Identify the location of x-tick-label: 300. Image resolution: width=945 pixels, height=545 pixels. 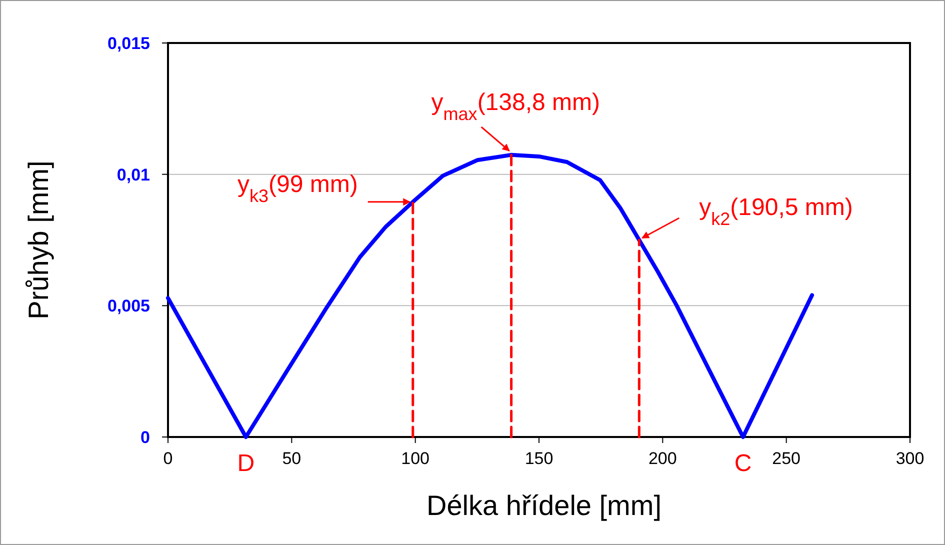
(910, 458).